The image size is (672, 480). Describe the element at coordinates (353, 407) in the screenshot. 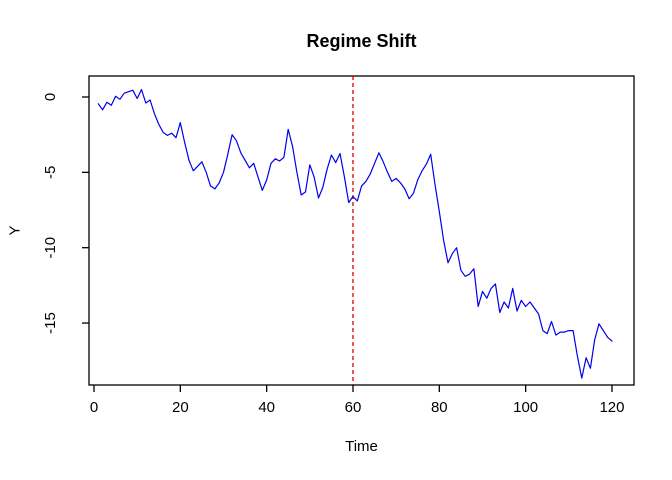

I see `x-tick-label: 60` at that location.